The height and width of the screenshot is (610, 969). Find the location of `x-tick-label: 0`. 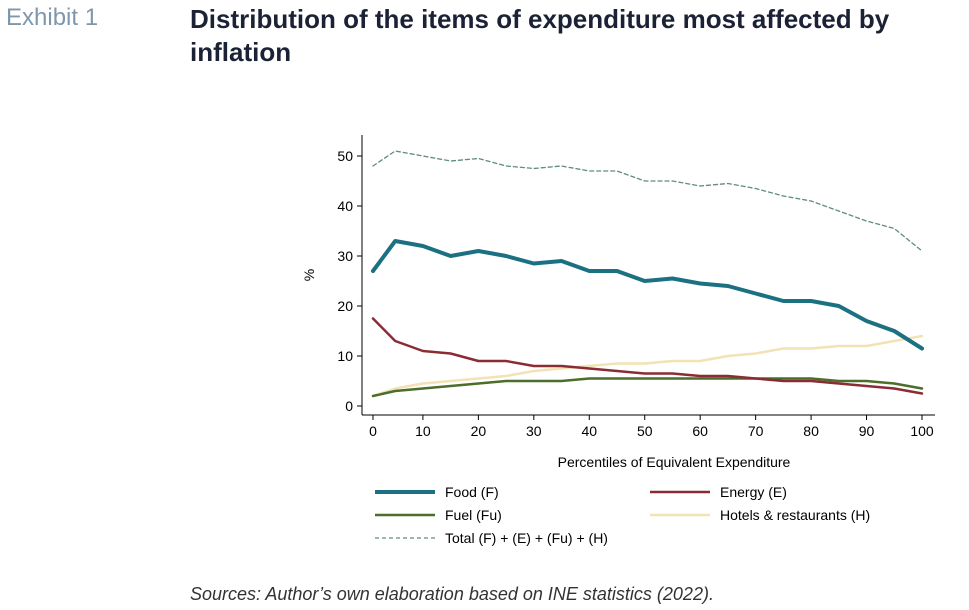

x-tick-label: 0 is located at coordinates (373, 431).